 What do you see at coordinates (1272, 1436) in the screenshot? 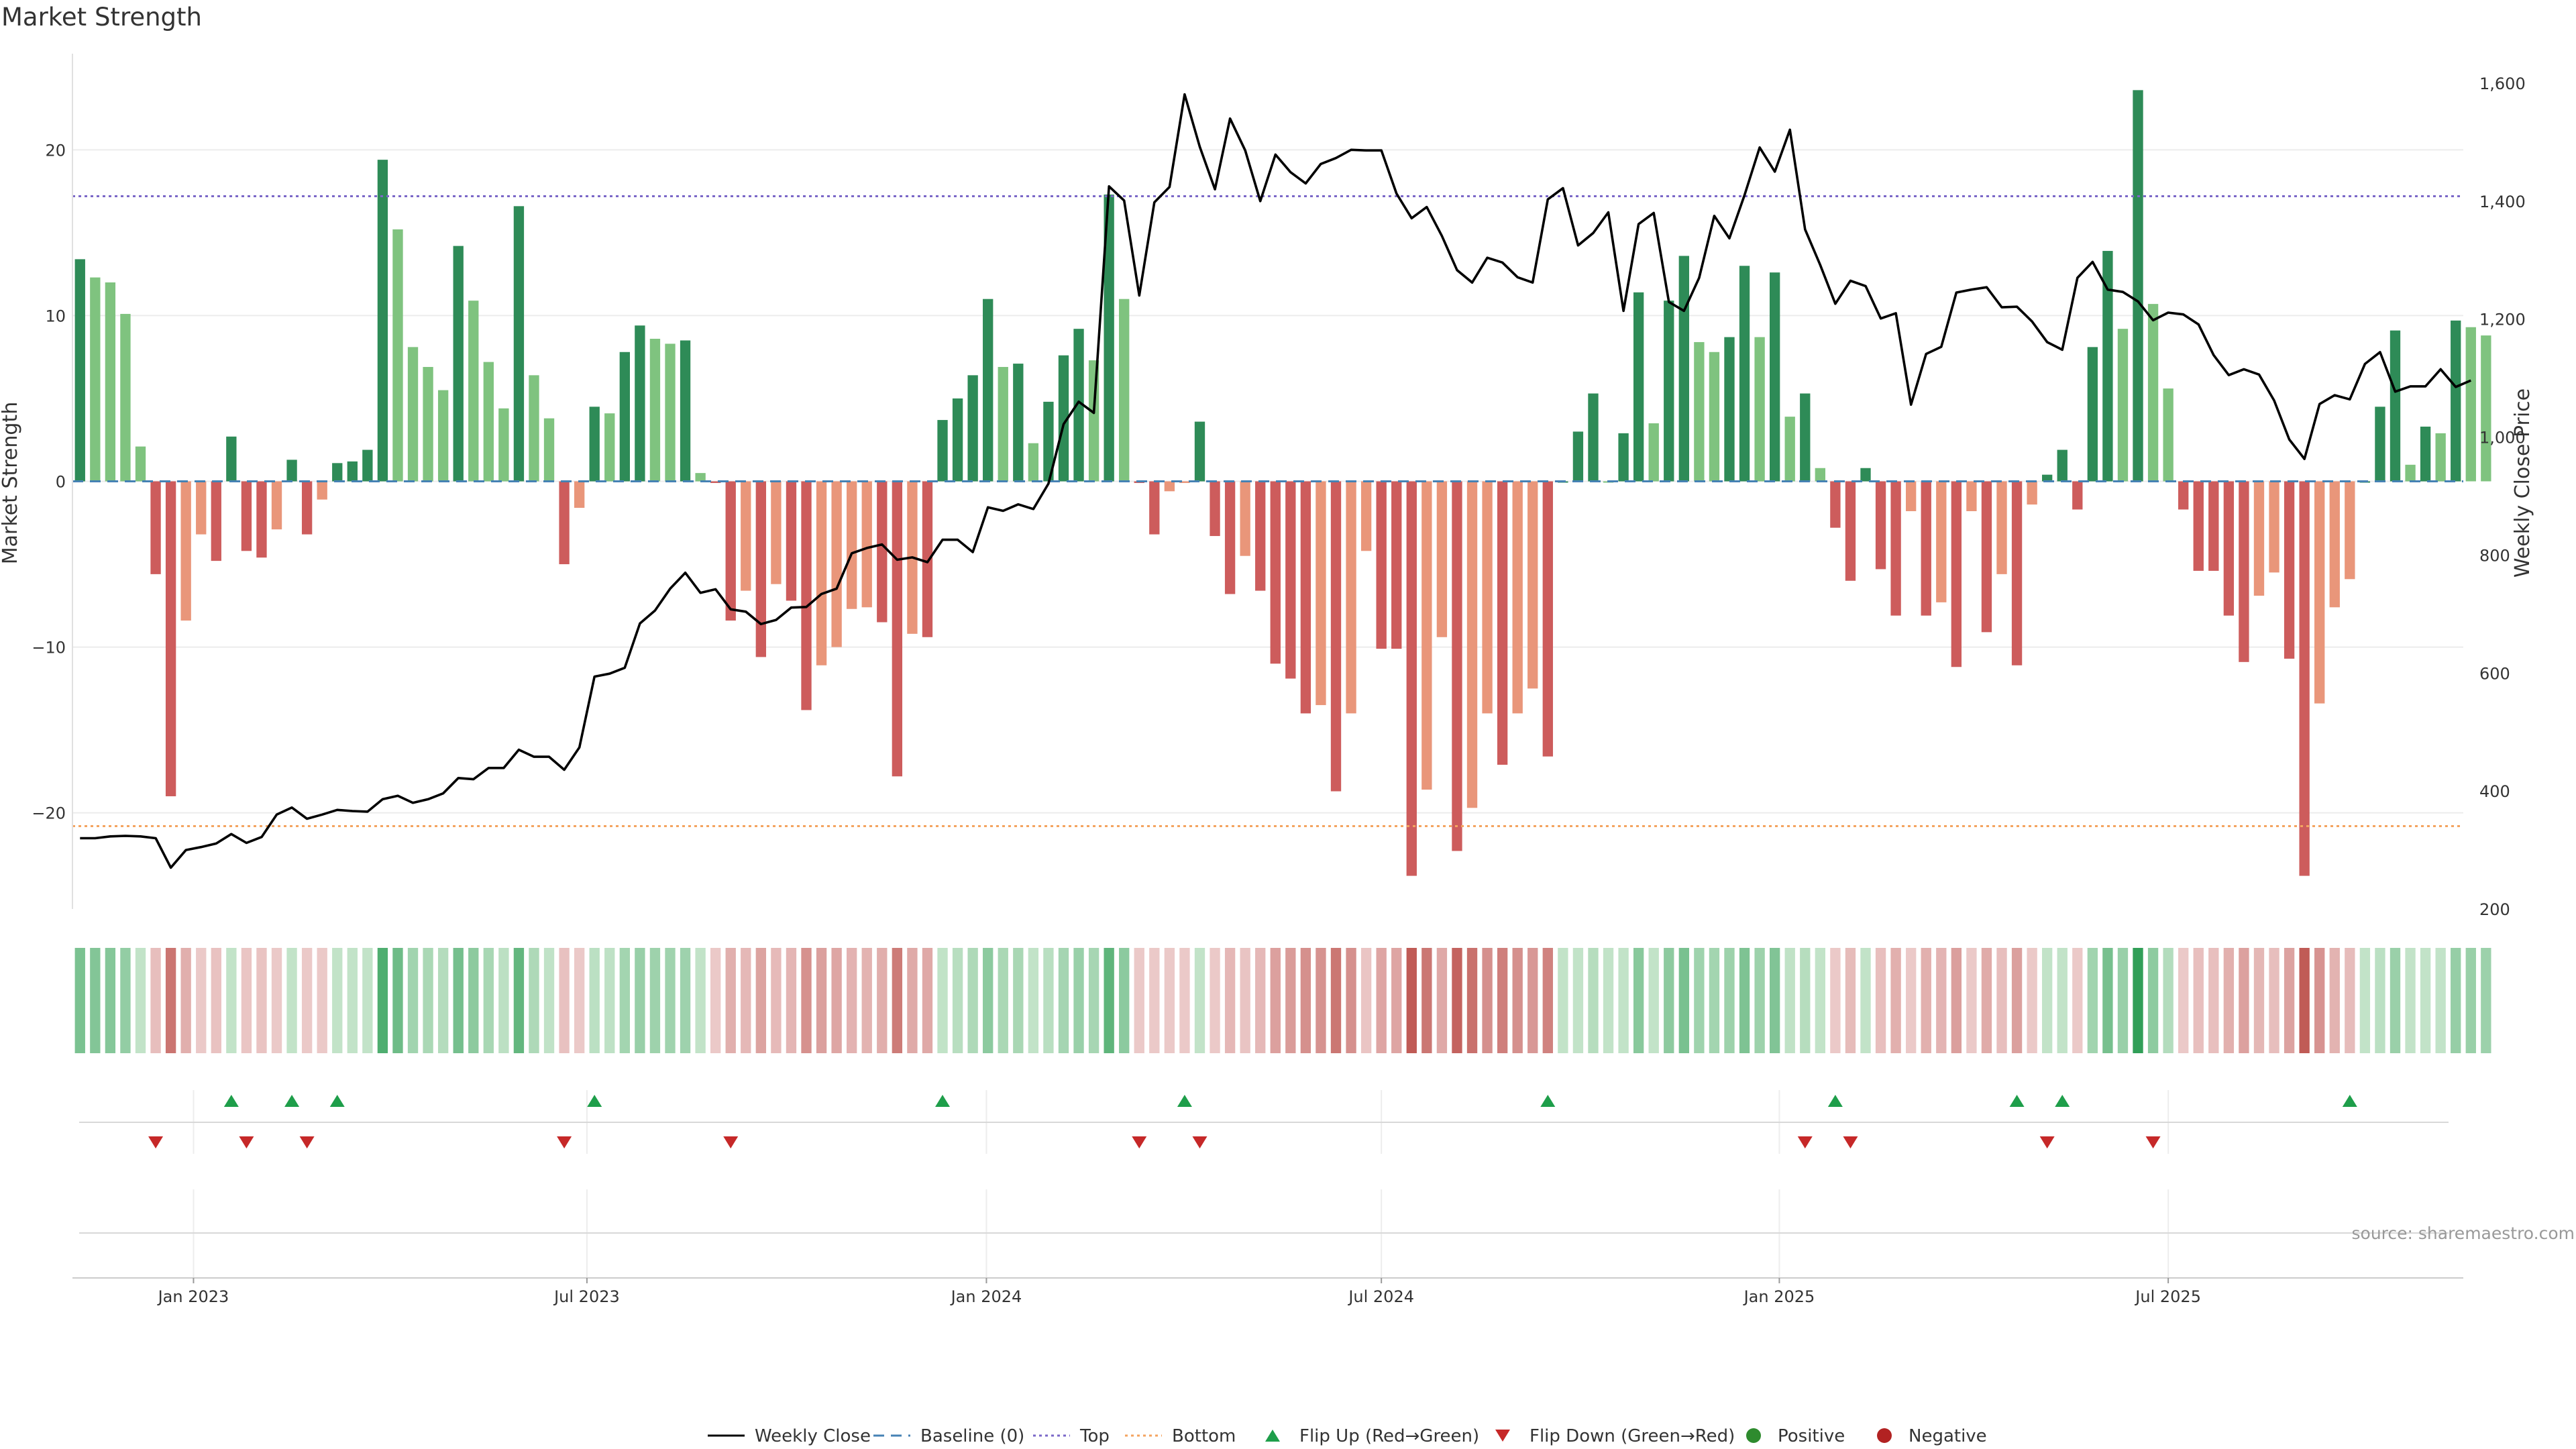
I see `legend-swatch` at bounding box center [1272, 1436].